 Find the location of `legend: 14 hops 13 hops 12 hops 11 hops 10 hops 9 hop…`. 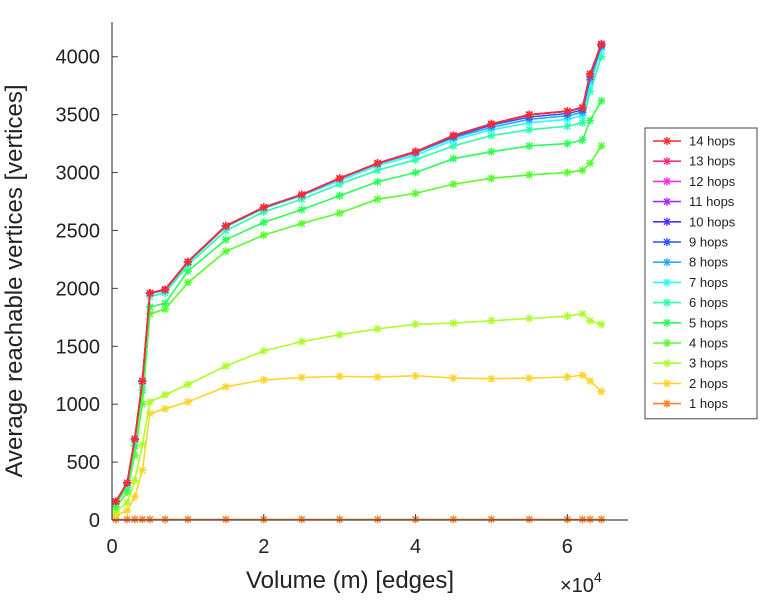

legend: 14 hops 13 hops 12 hops 11 hops 10 hops 9 hop… is located at coordinates (701, 273).